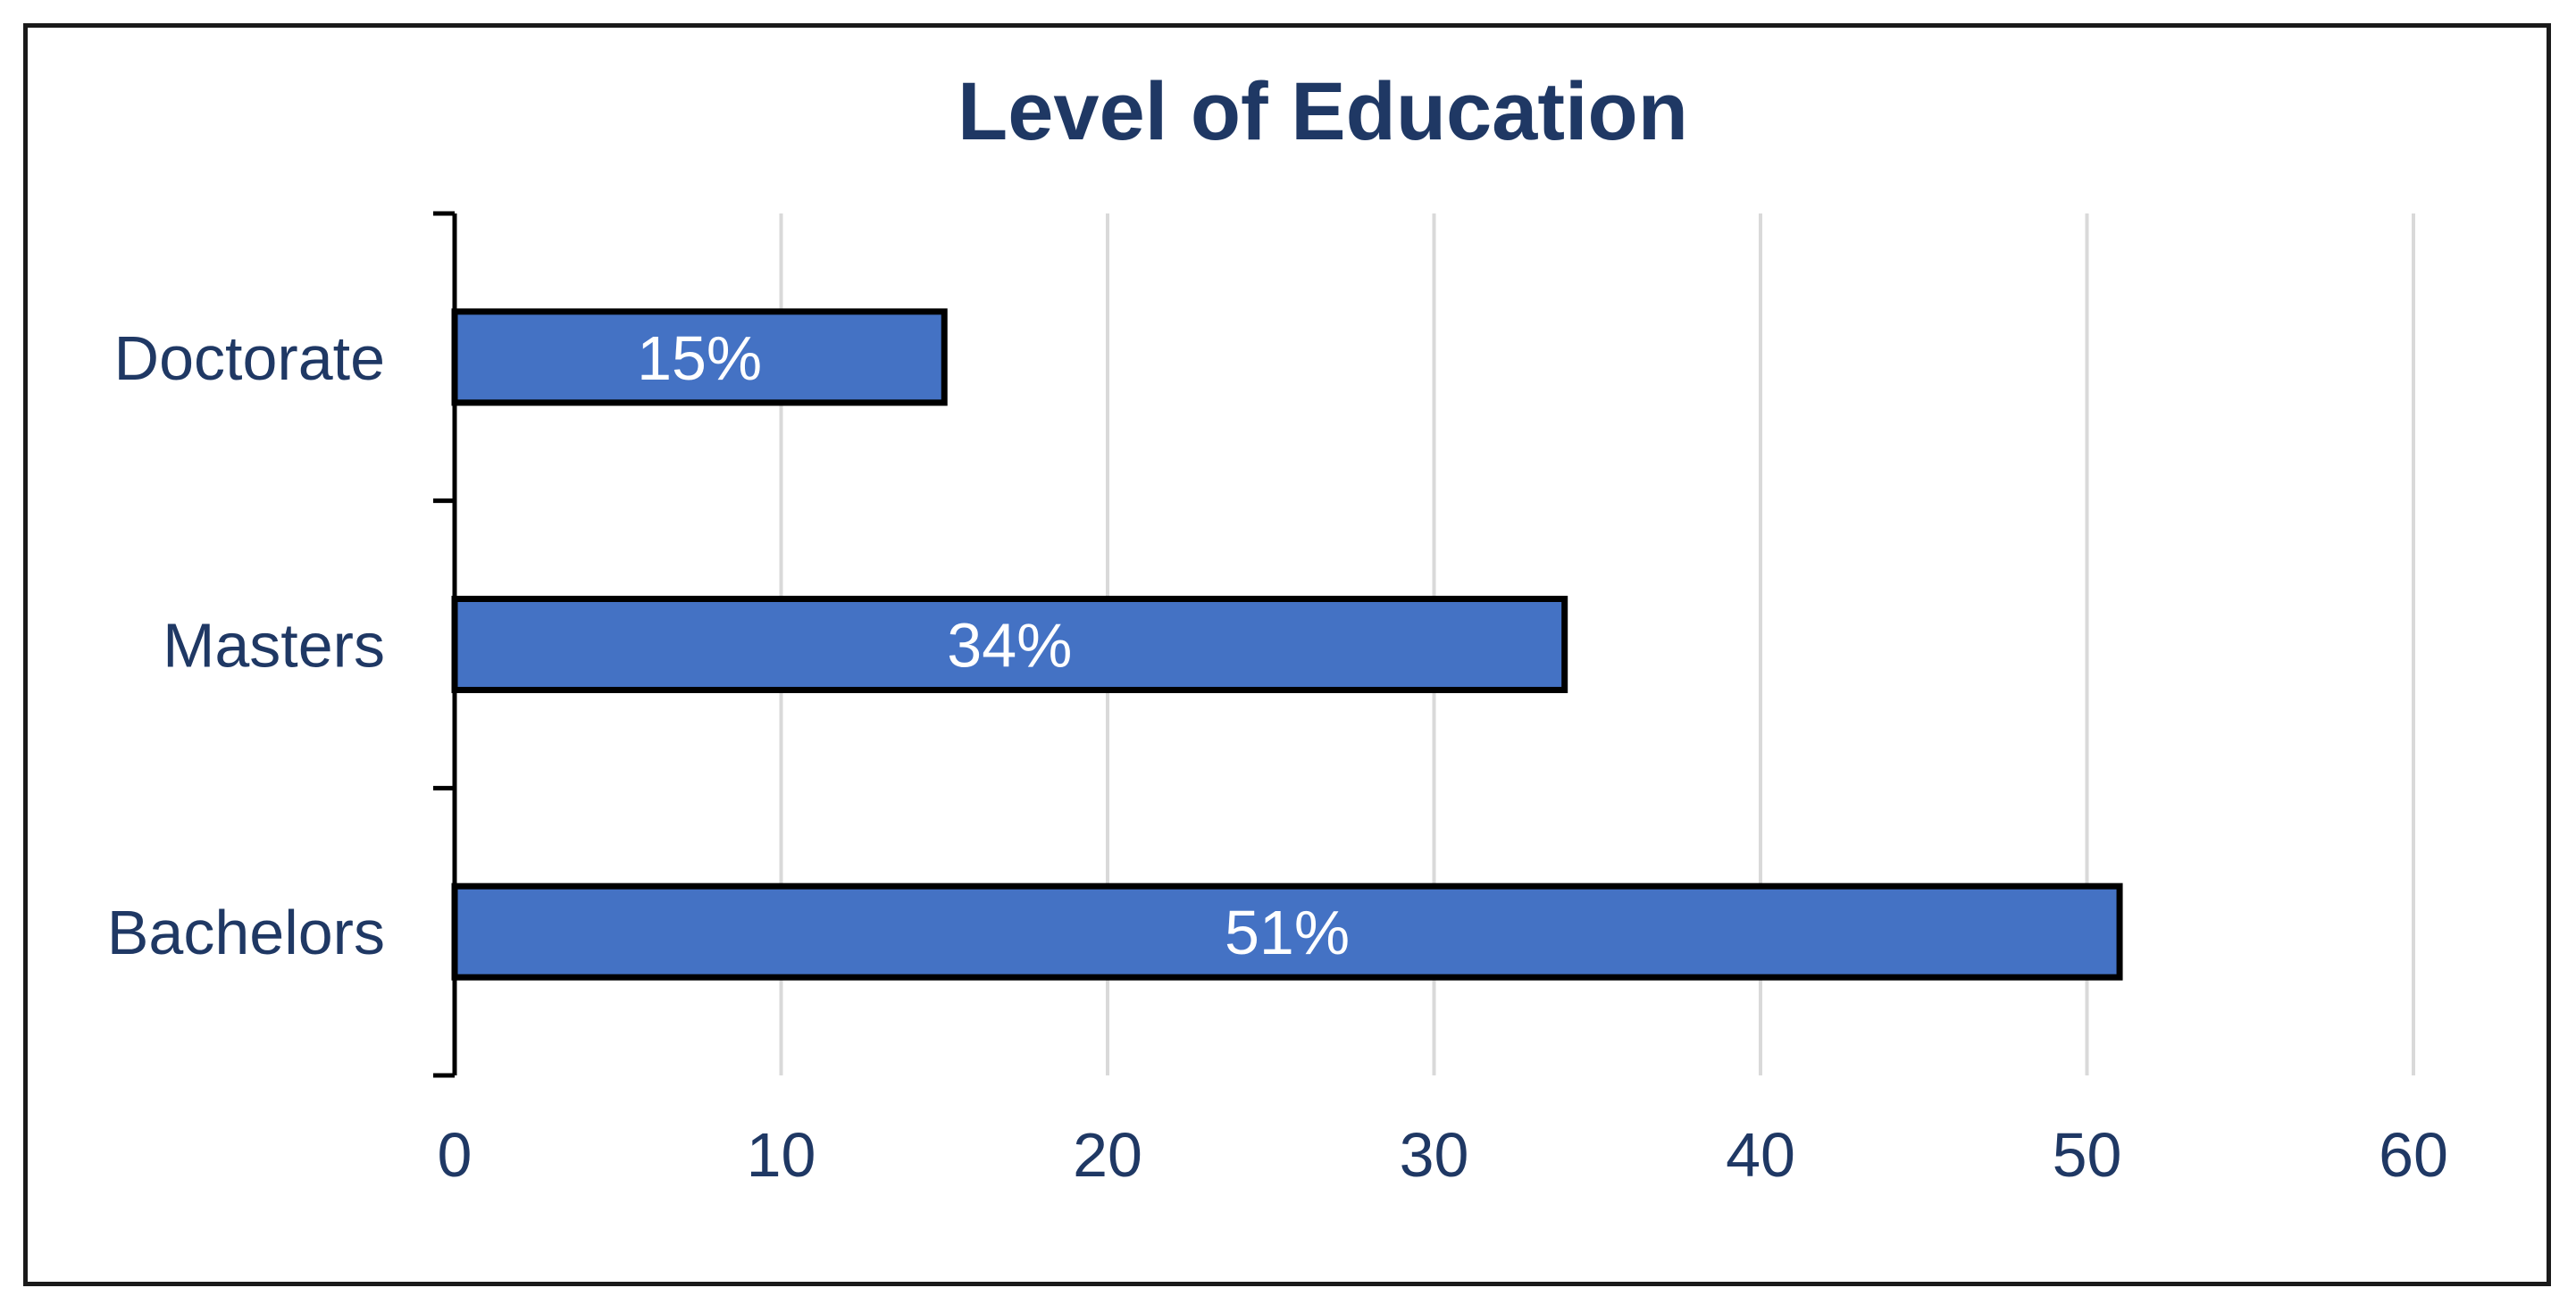  I want to click on category-labels: Doctorate Masters Bachelors, so click(246, 645).